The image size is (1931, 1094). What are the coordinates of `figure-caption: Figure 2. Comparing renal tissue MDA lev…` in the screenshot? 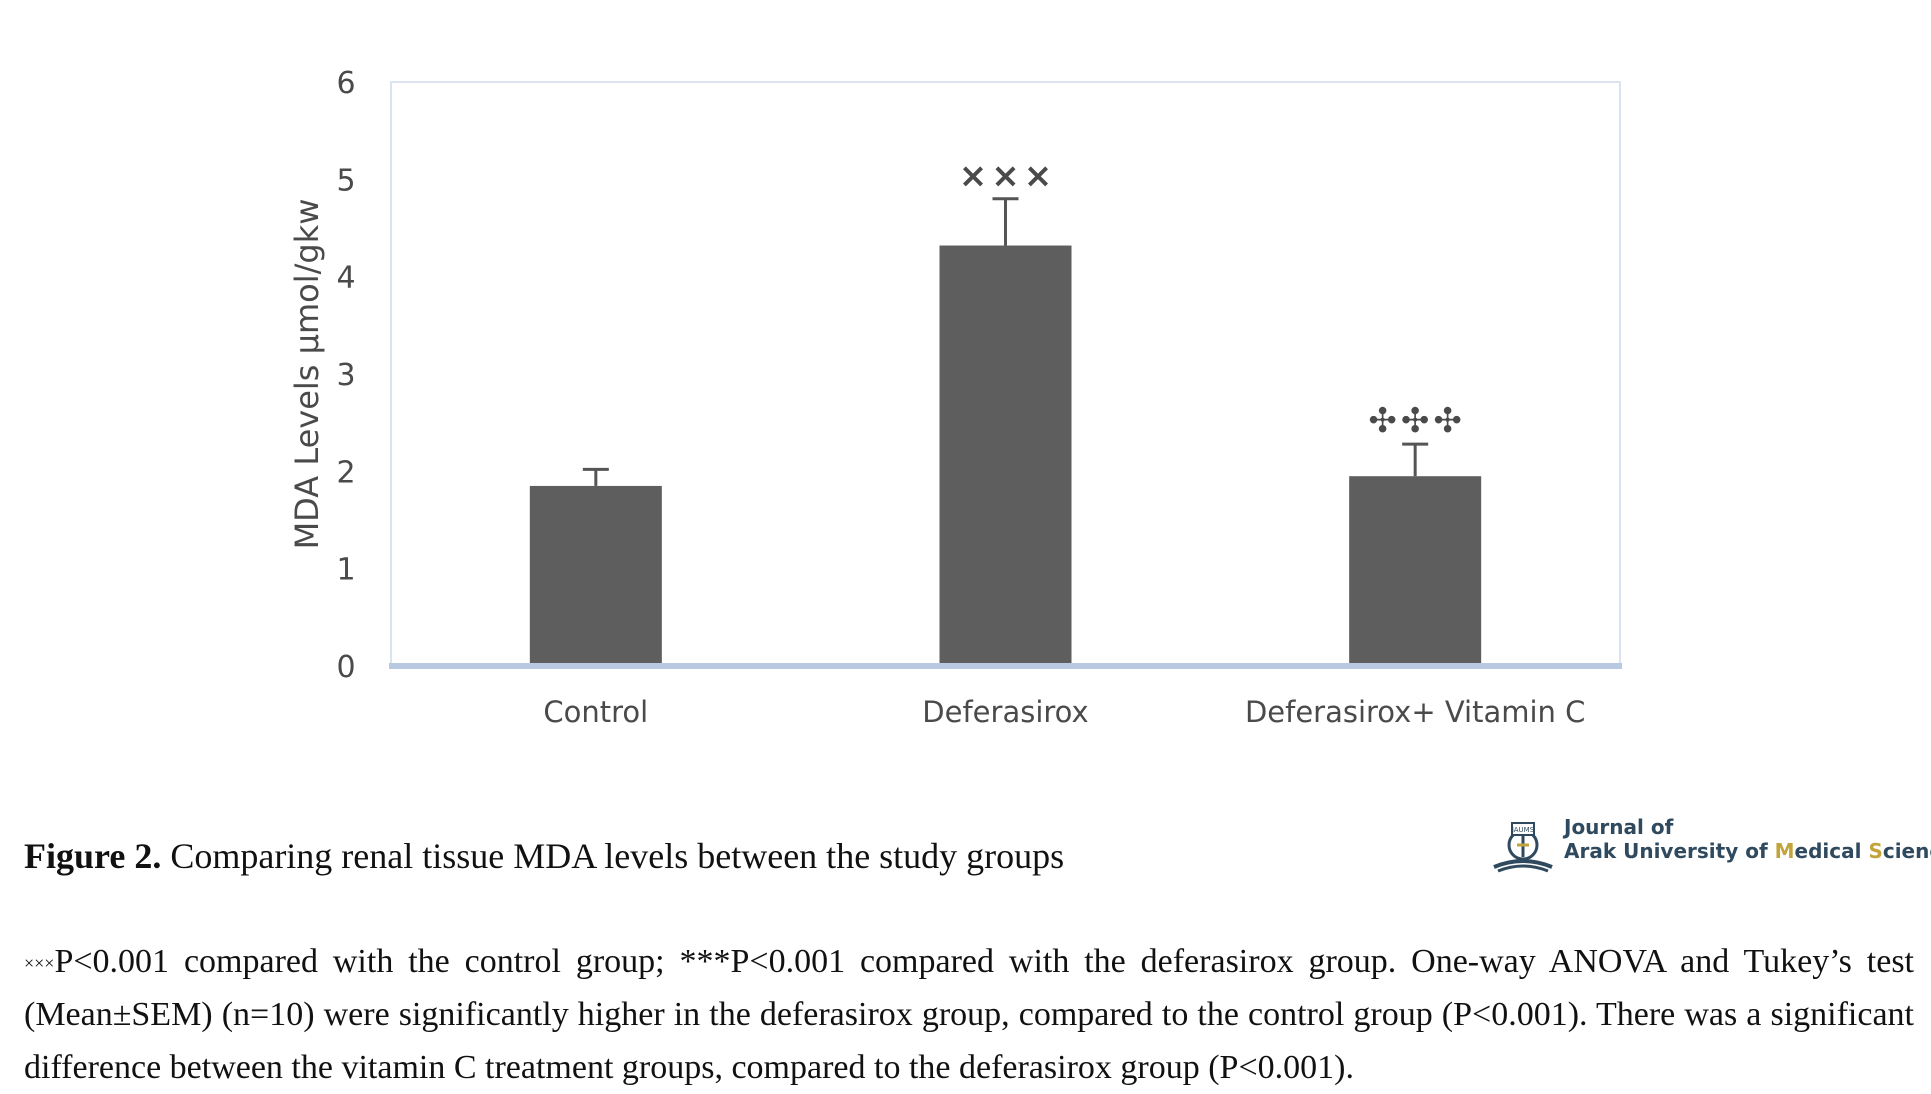 It's located at (544, 856).